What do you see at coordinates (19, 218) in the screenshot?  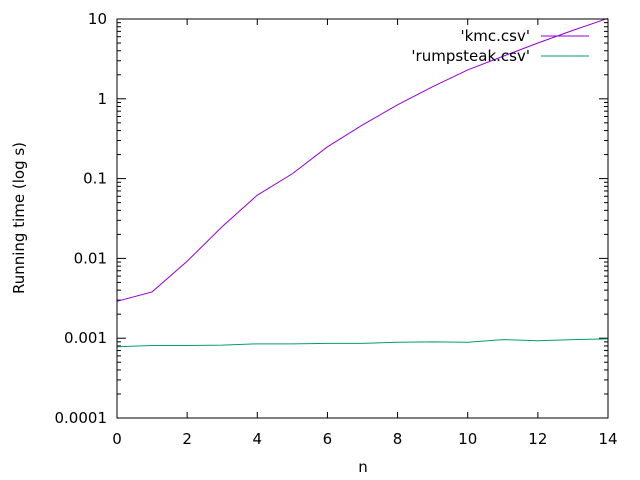 I see `y-axis-title: Running time (log s)` at bounding box center [19, 218].